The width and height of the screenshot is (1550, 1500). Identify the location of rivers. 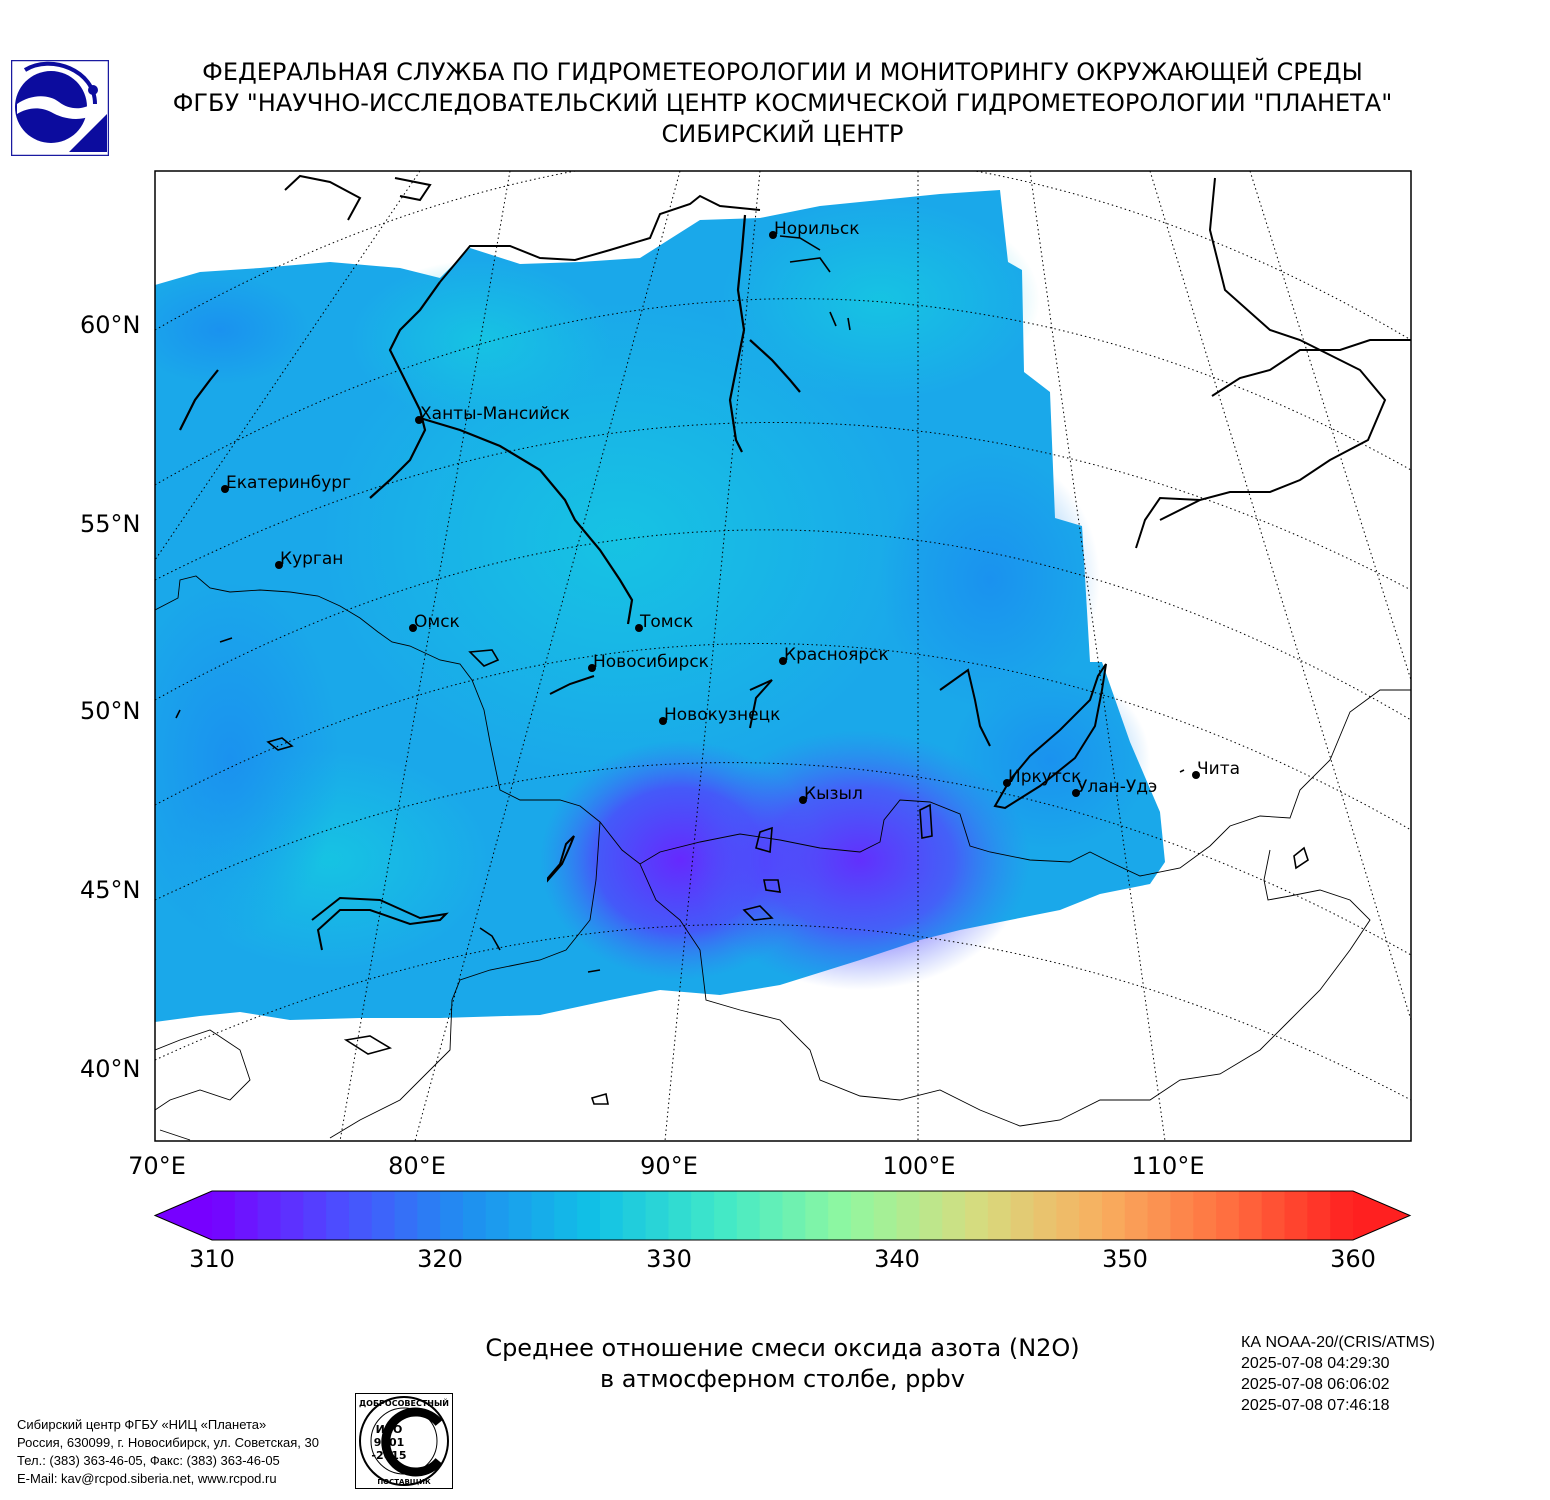
(490, 419).